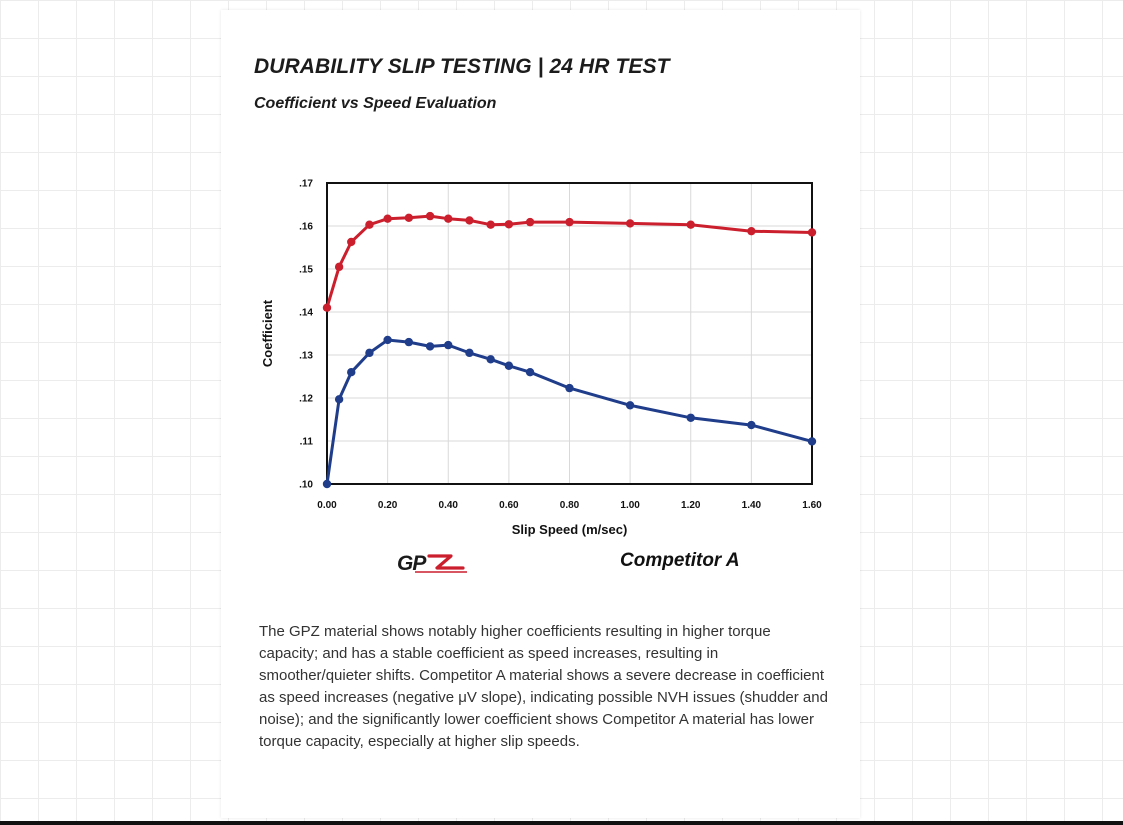 This screenshot has height=825, width=1123. What do you see at coordinates (267, 333) in the screenshot?
I see `y-axis-label: Coefficient` at bounding box center [267, 333].